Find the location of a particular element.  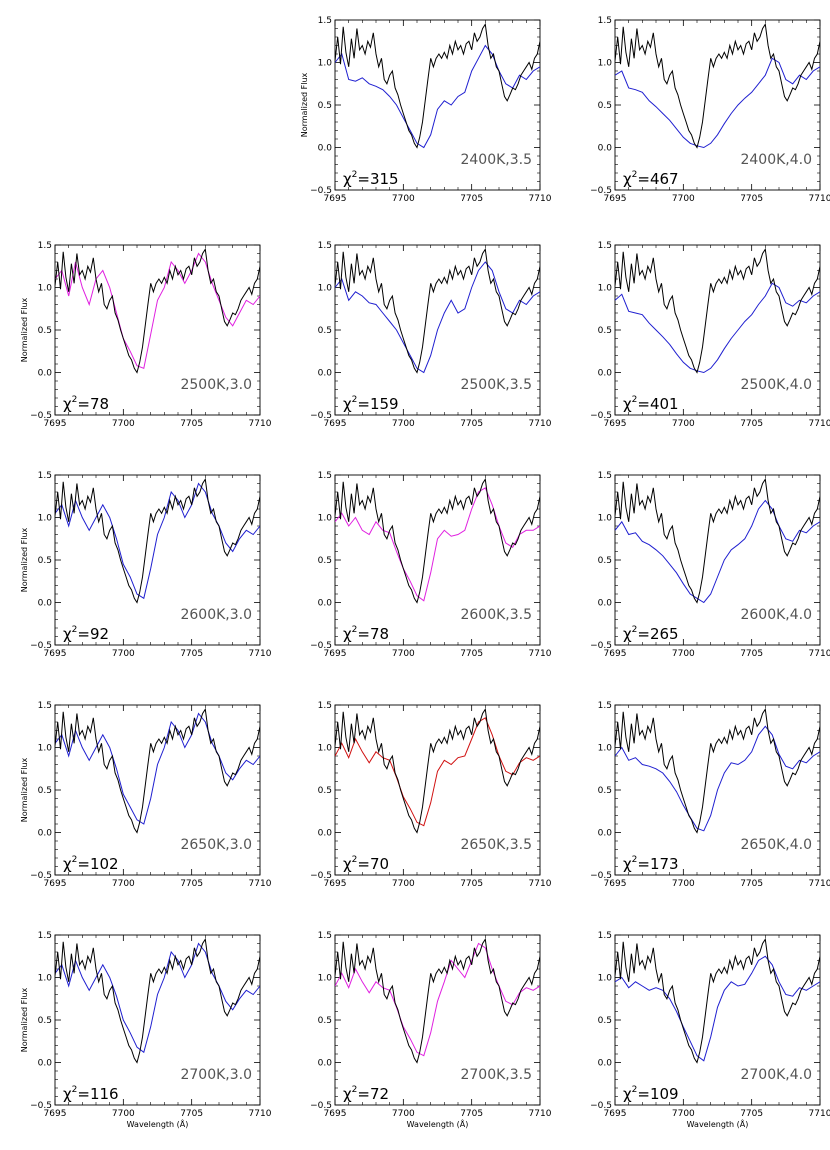

chi2-annotation: χ2=102 is located at coordinates (91, 864).